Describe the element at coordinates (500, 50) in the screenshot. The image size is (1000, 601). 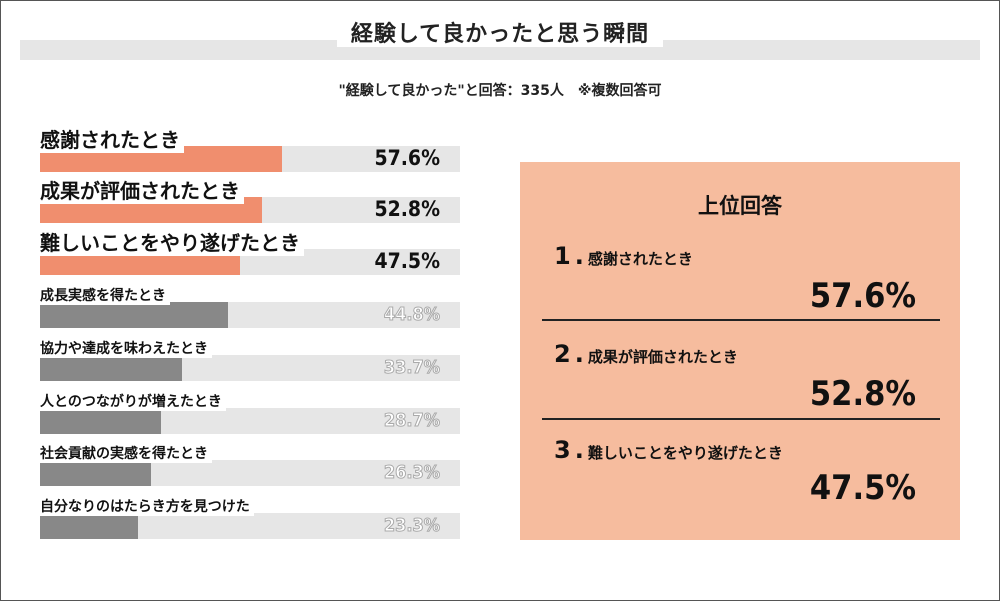
I see `title-band` at that location.